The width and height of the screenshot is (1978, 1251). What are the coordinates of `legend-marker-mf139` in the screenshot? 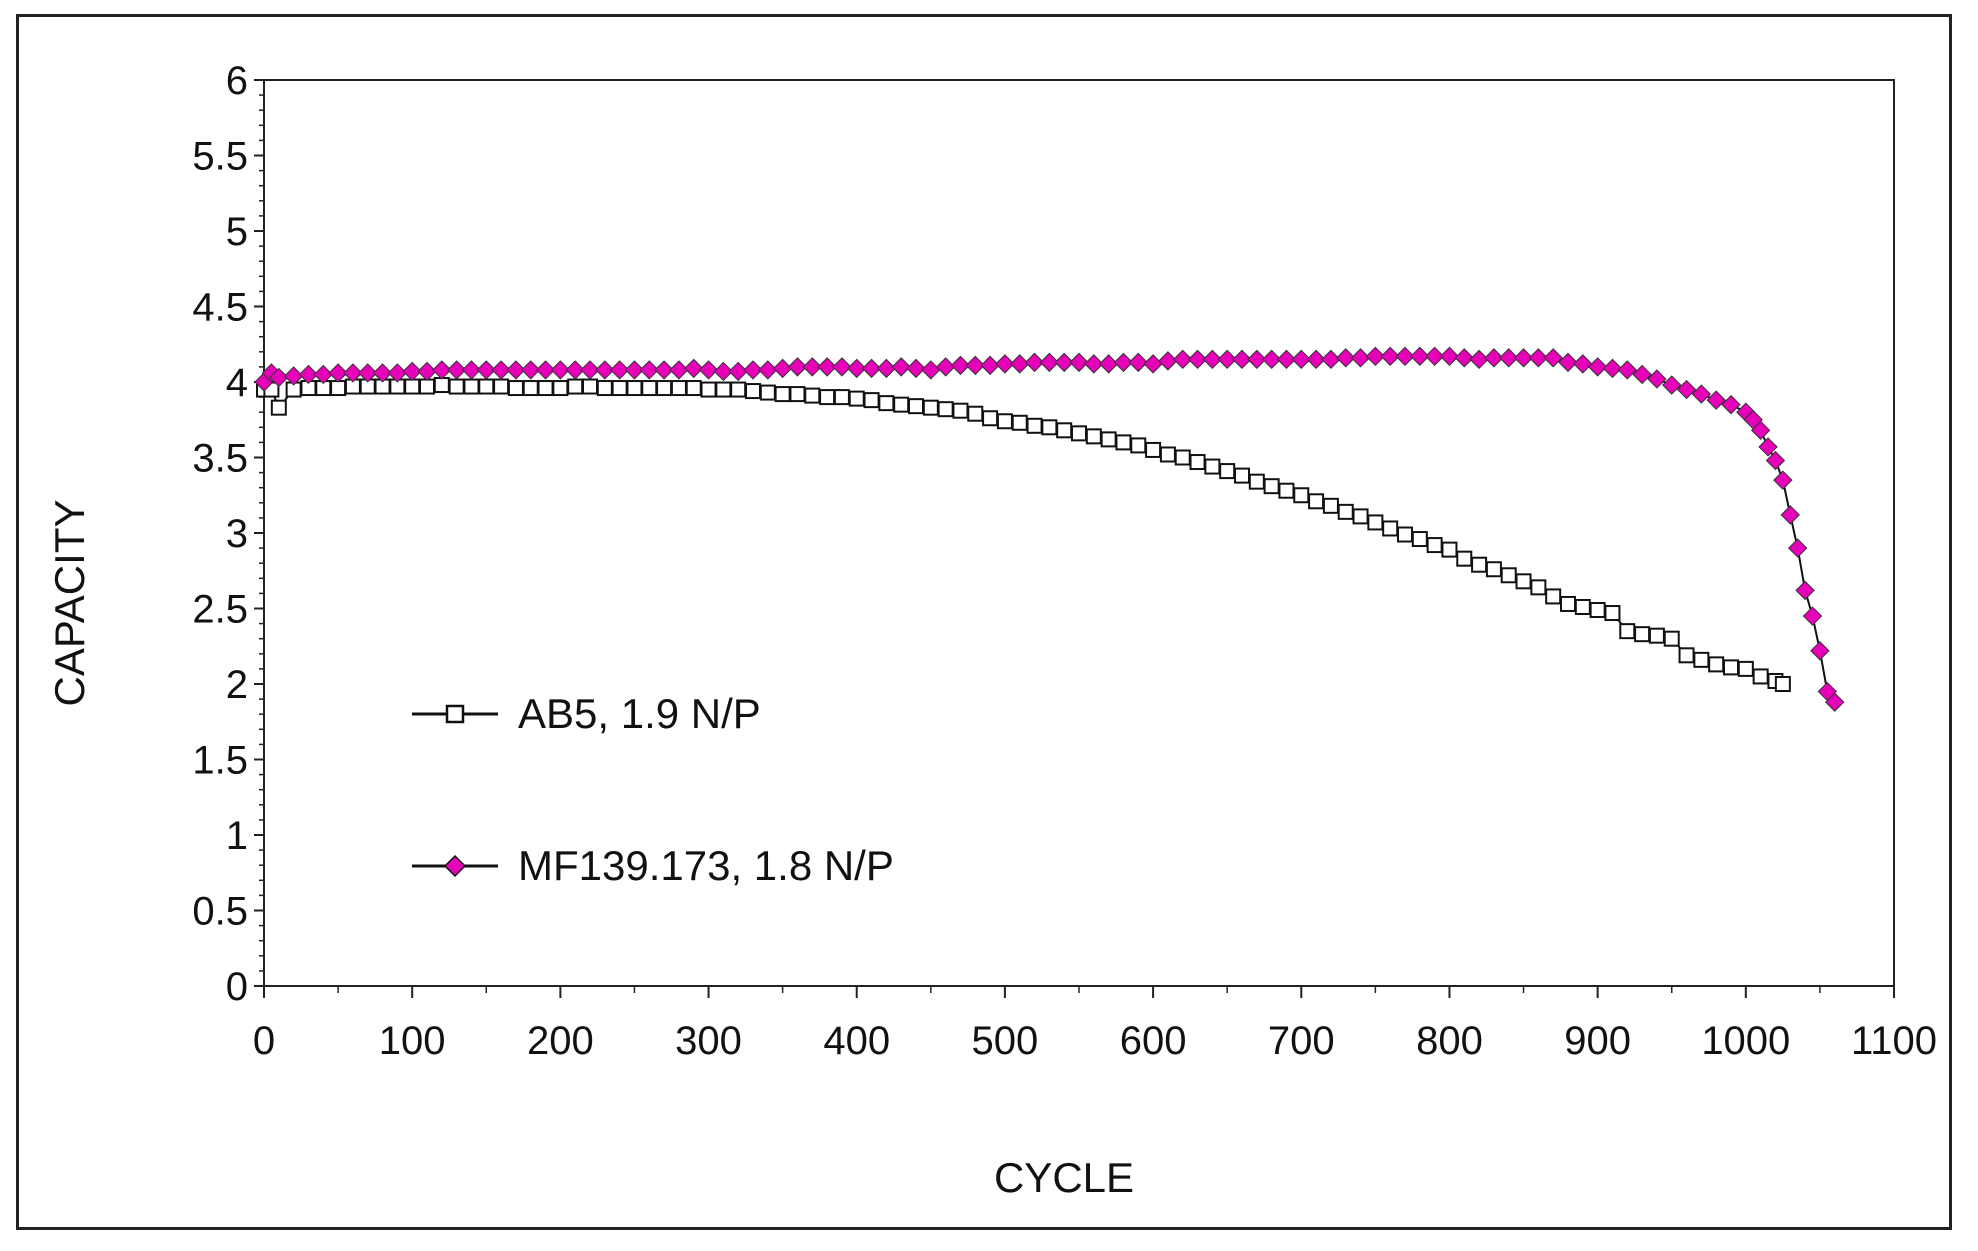 It's located at (455, 866).